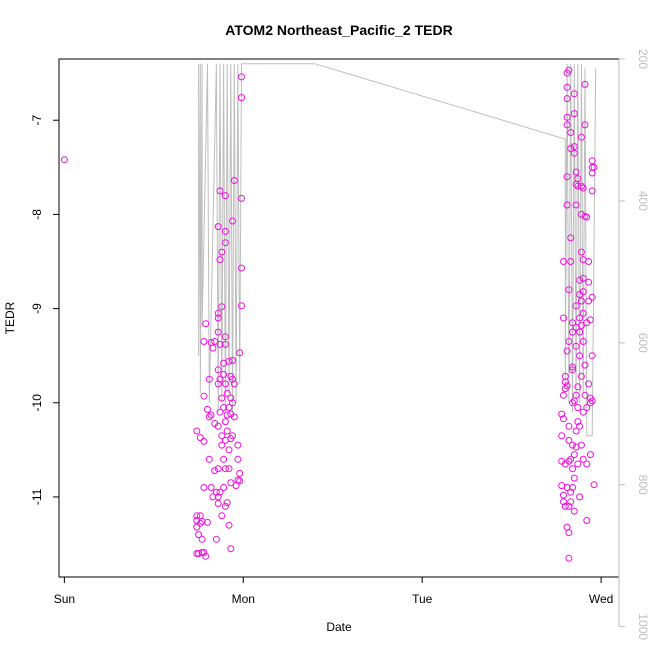 This screenshot has width=650, height=650. I want to click on x-tick-label: Wed, so click(601, 599).